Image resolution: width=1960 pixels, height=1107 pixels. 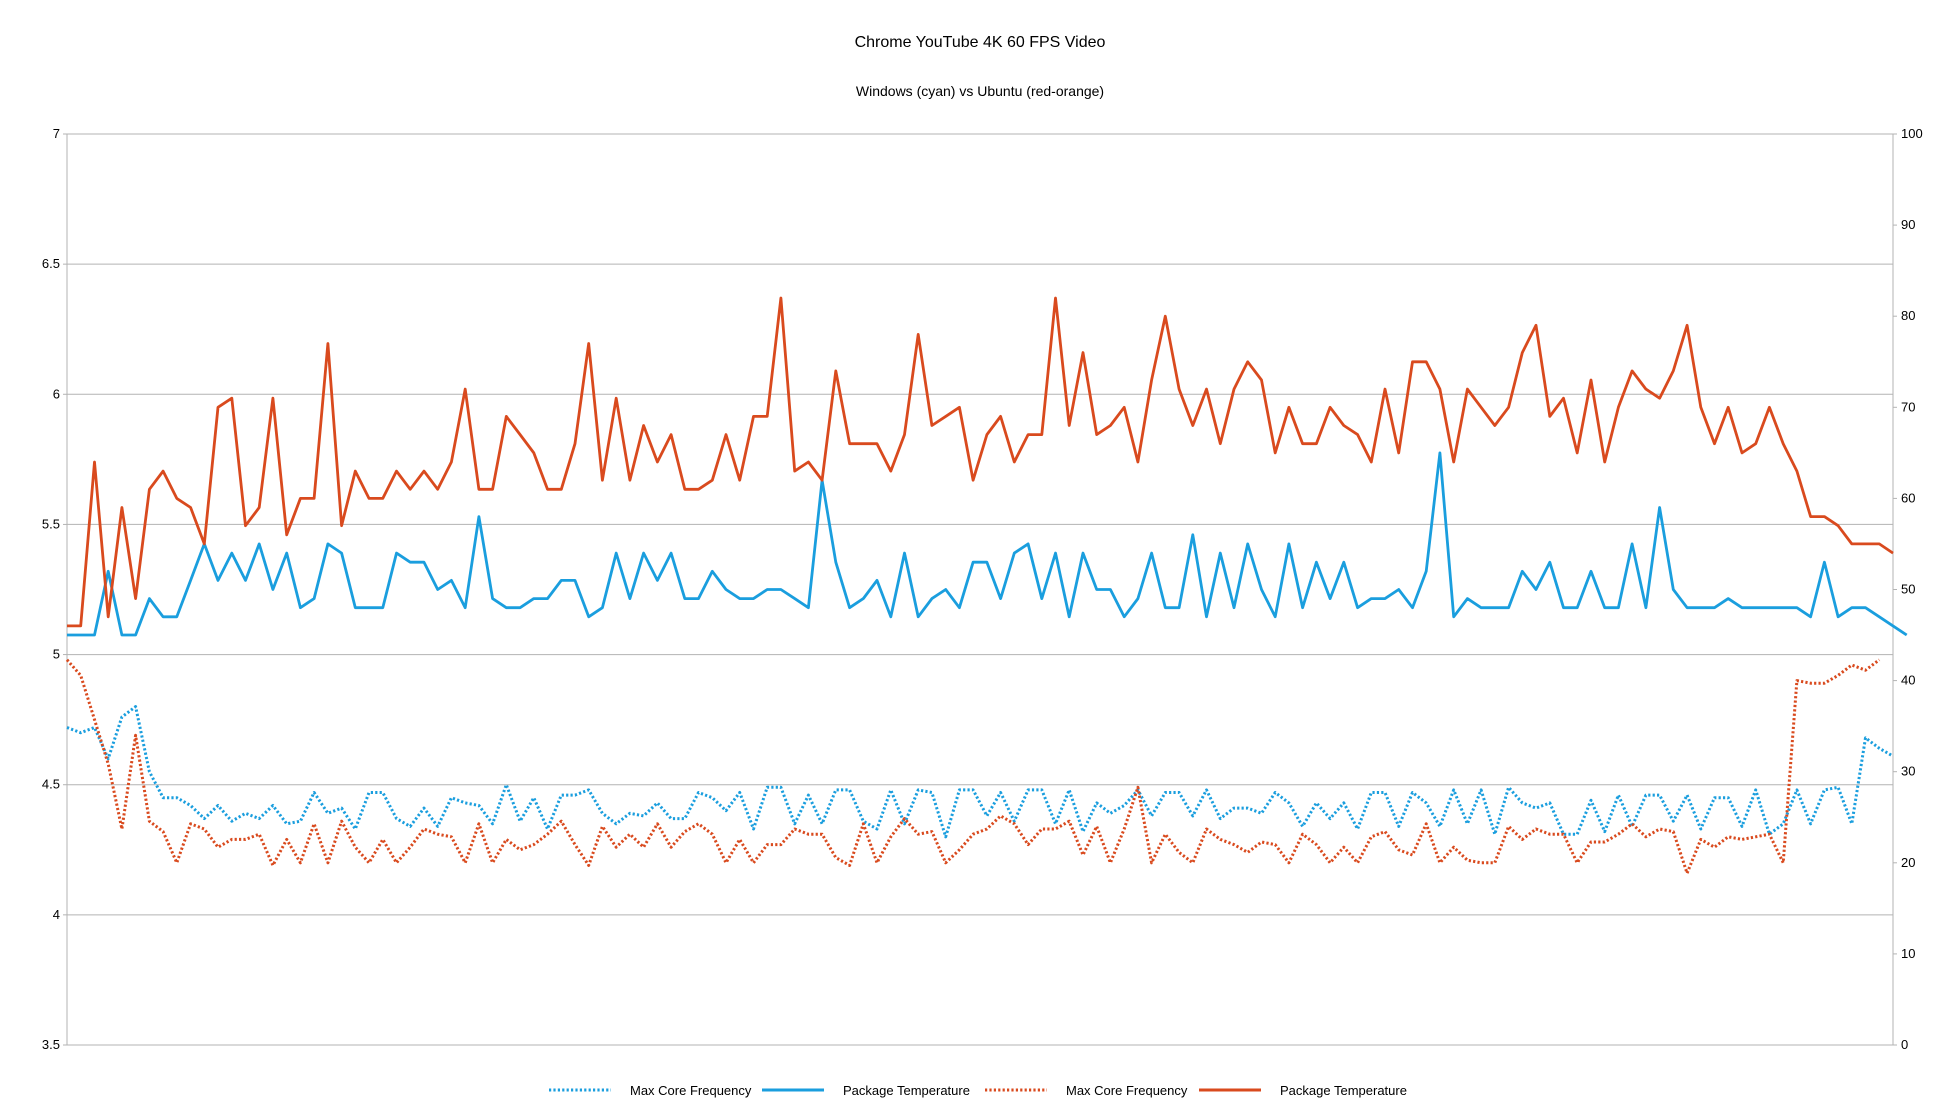 What do you see at coordinates (51, 784) in the screenshot?
I see `left-tick-label: 4.5` at bounding box center [51, 784].